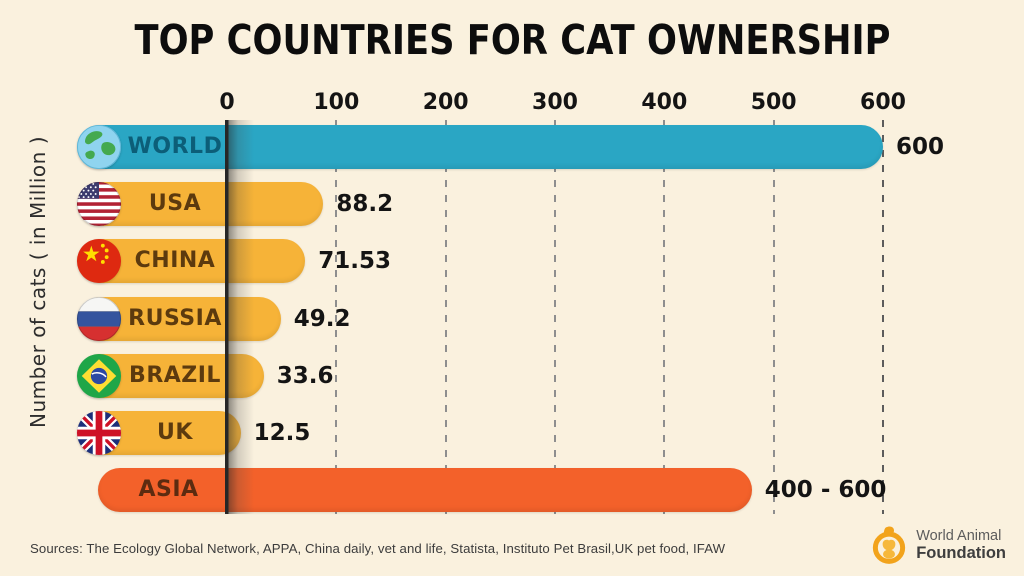  Describe the element at coordinates (445, 102) in the screenshot. I see `x-tick-label-200: 200` at that location.